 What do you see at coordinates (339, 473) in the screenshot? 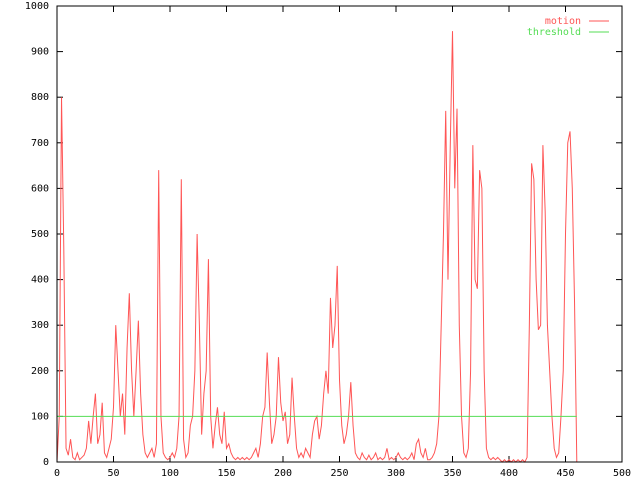
I see `x-tick-label: 250` at bounding box center [339, 473].